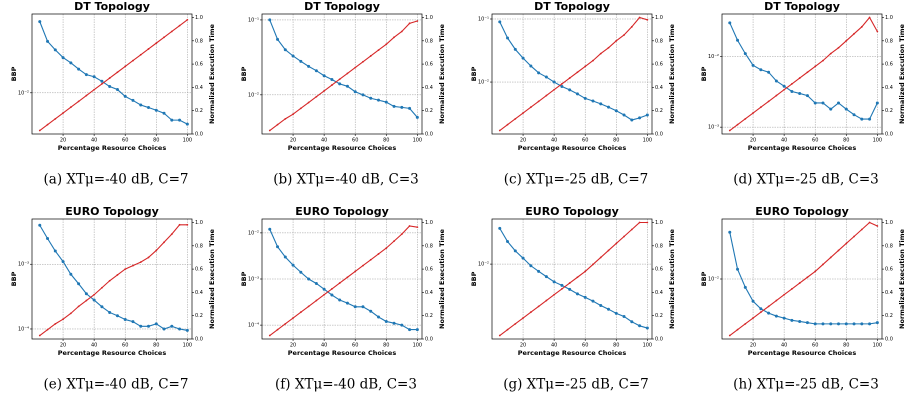  What do you see at coordinates (63, 141) in the screenshot?
I see `x-tick-label: 20` at bounding box center [63, 141].